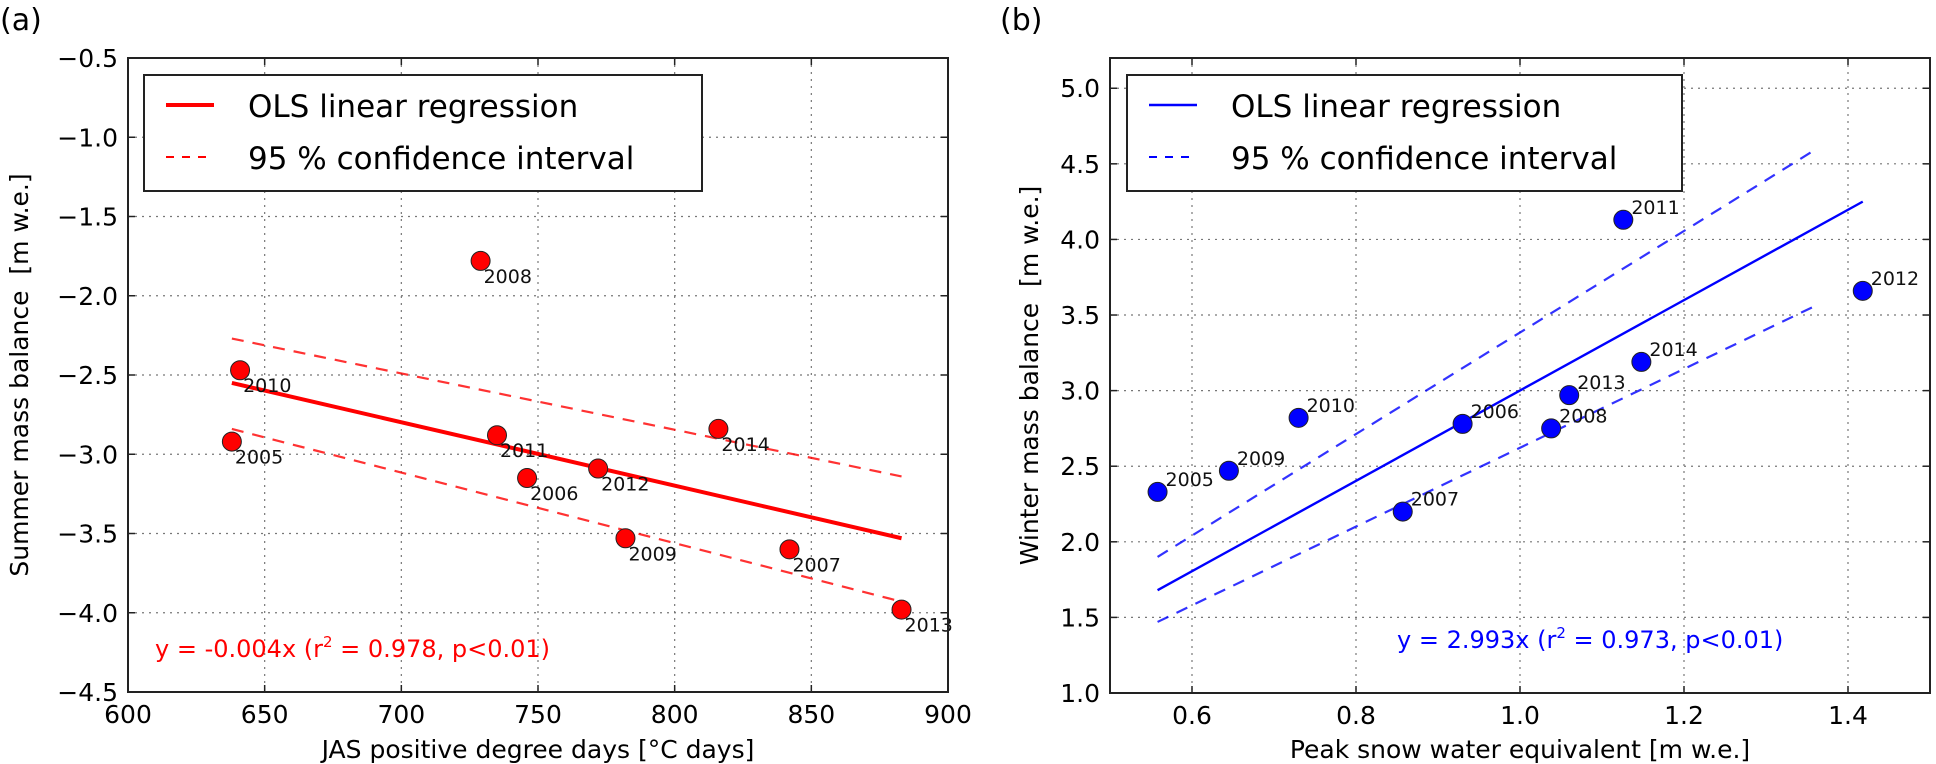  Describe the element at coordinates (401, 714) in the screenshot. I see `x-tick-label: 700` at that location.